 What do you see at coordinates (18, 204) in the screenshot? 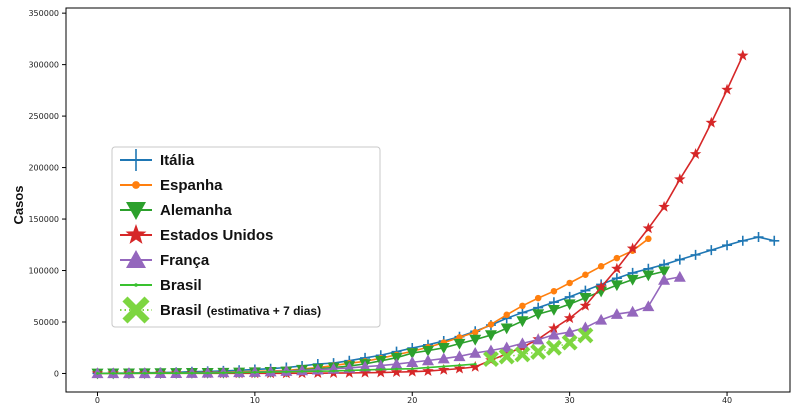
I see `y-axis-title: Casos` at bounding box center [18, 204].